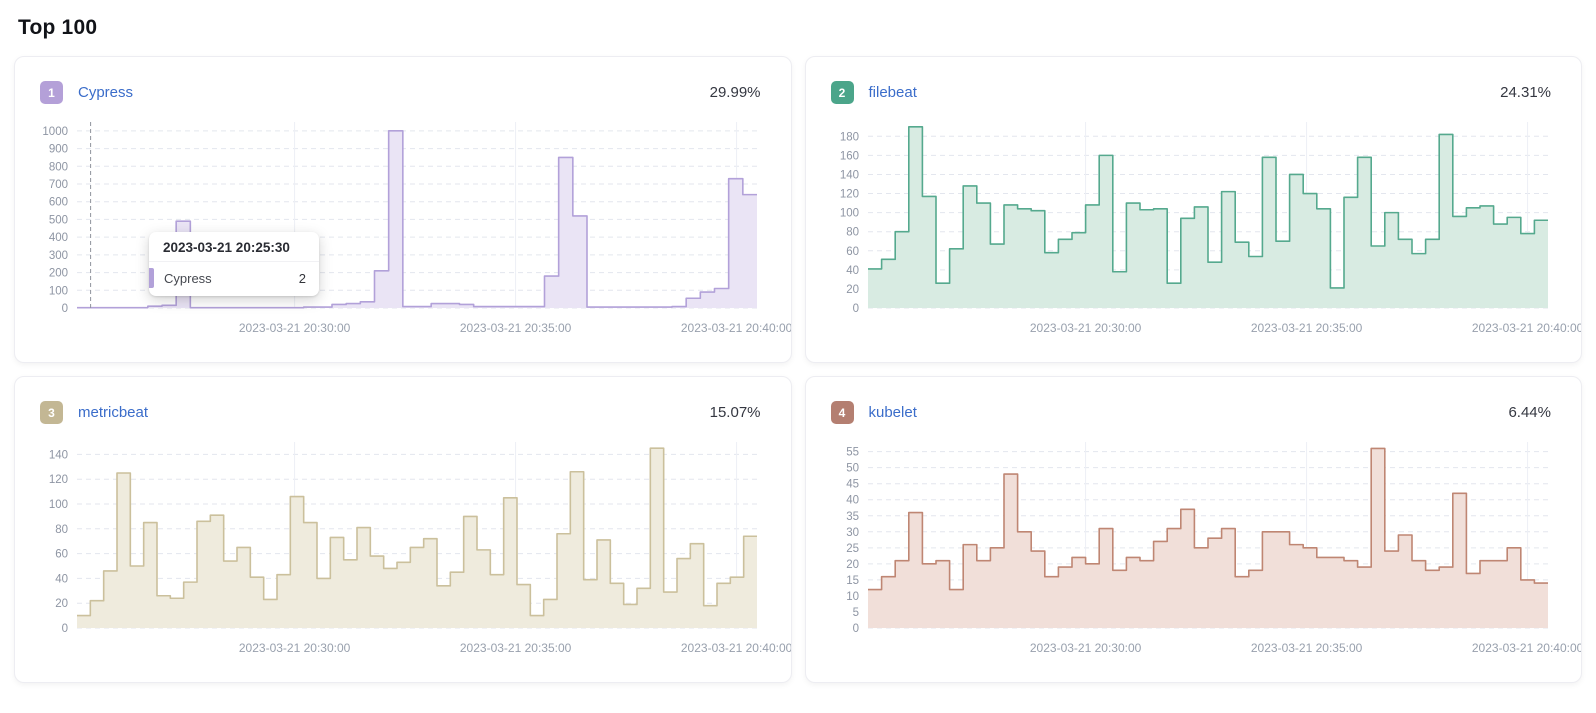 This screenshot has height=713, width=1596. I want to click on rank-badge: 4, so click(842, 412).